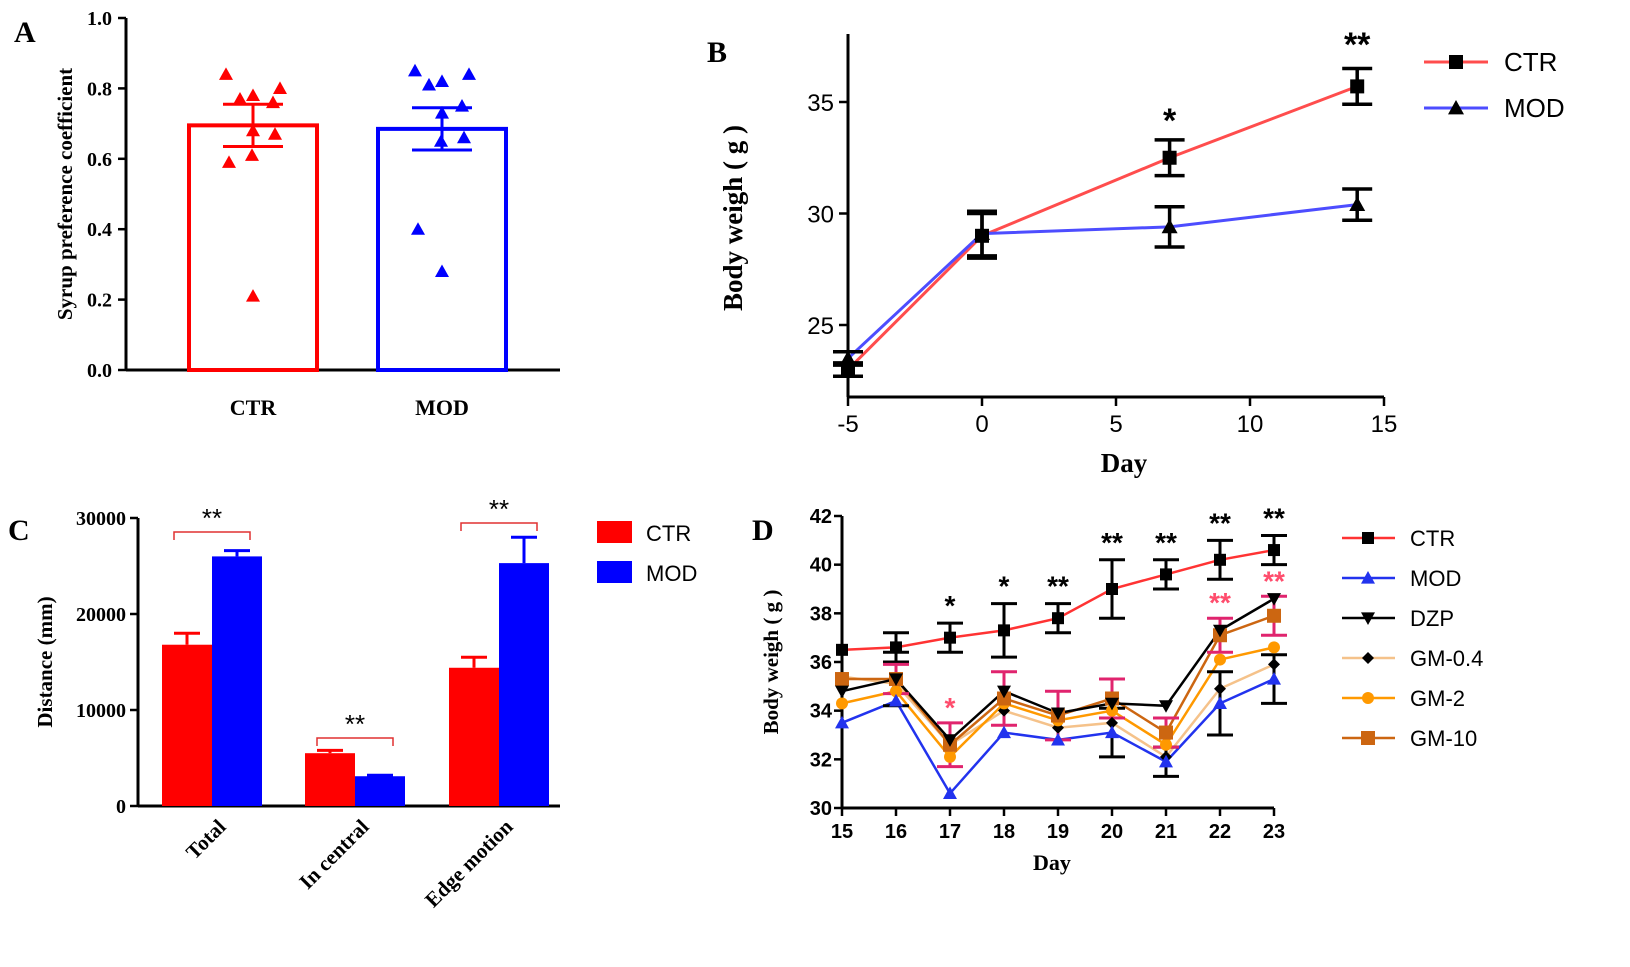 This screenshot has width=1630, height=967. What do you see at coordinates (469, 863) in the screenshot?
I see `x-tick-label: Edge motion` at bounding box center [469, 863].